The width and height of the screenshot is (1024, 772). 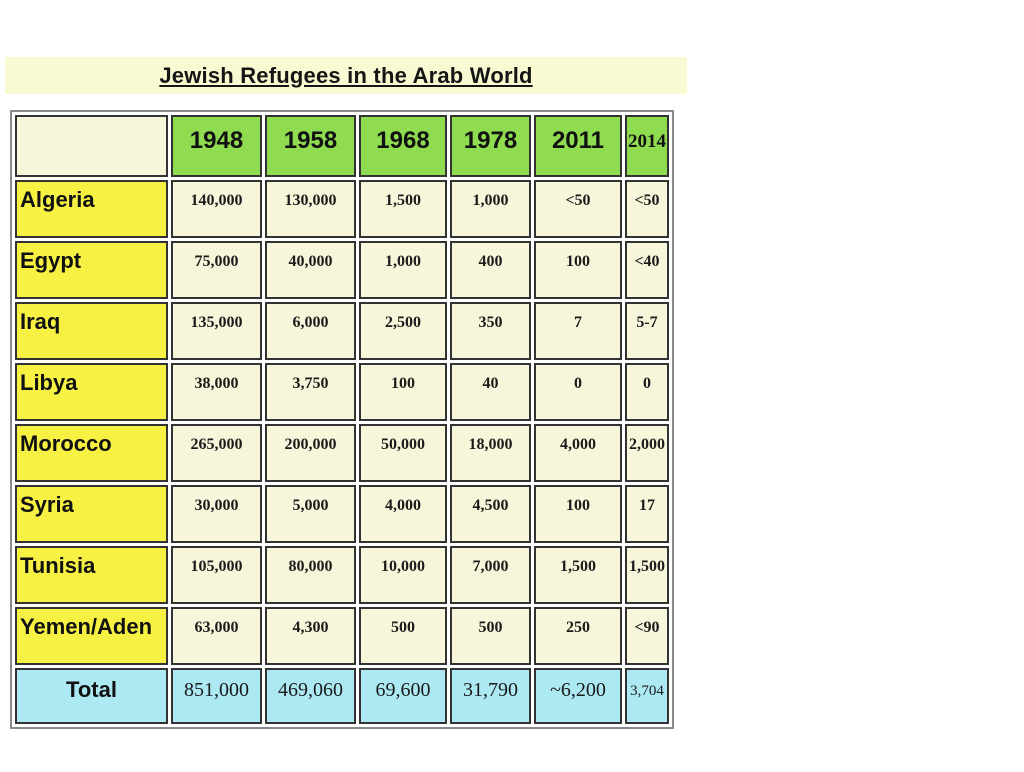 What do you see at coordinates (216, 514) in the screenshot?
I see `value-cell-1948: 30,000` at bounding box center [216, 514].